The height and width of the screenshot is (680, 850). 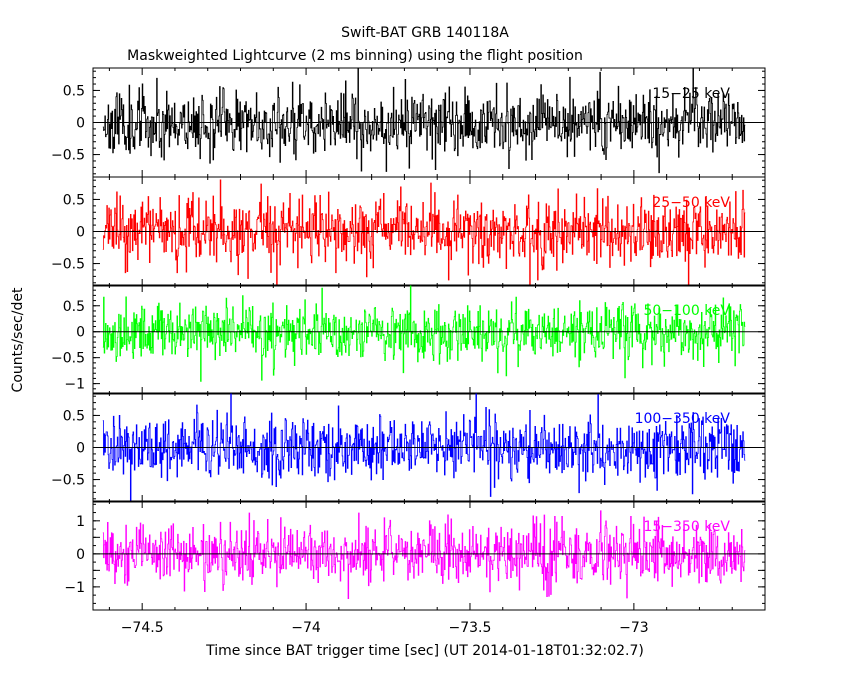 I want to click on y-tick-label: 1, so click(x=80, y=522).